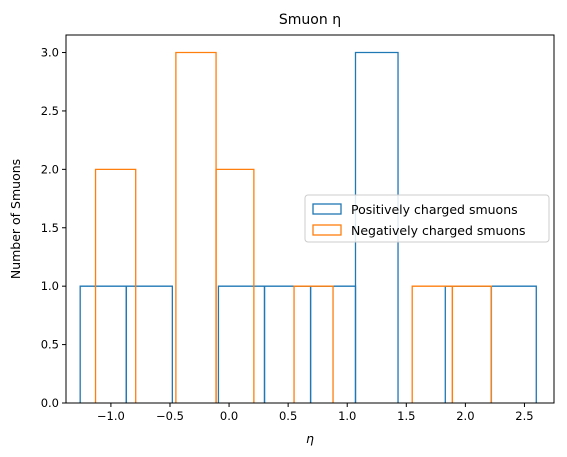 The height and width of the screenshot is (457, 567). What do you see at coordinates (438, 230) in the screenshot?
I see `legend-label-1: Negatively charged smuons` at bounding box center [438, 230].